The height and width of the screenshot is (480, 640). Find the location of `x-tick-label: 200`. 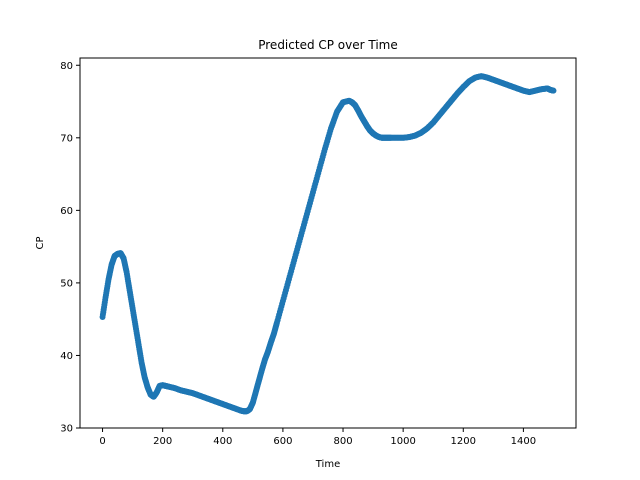

x-tick-label: 200 is located at coordinates (162, 441).